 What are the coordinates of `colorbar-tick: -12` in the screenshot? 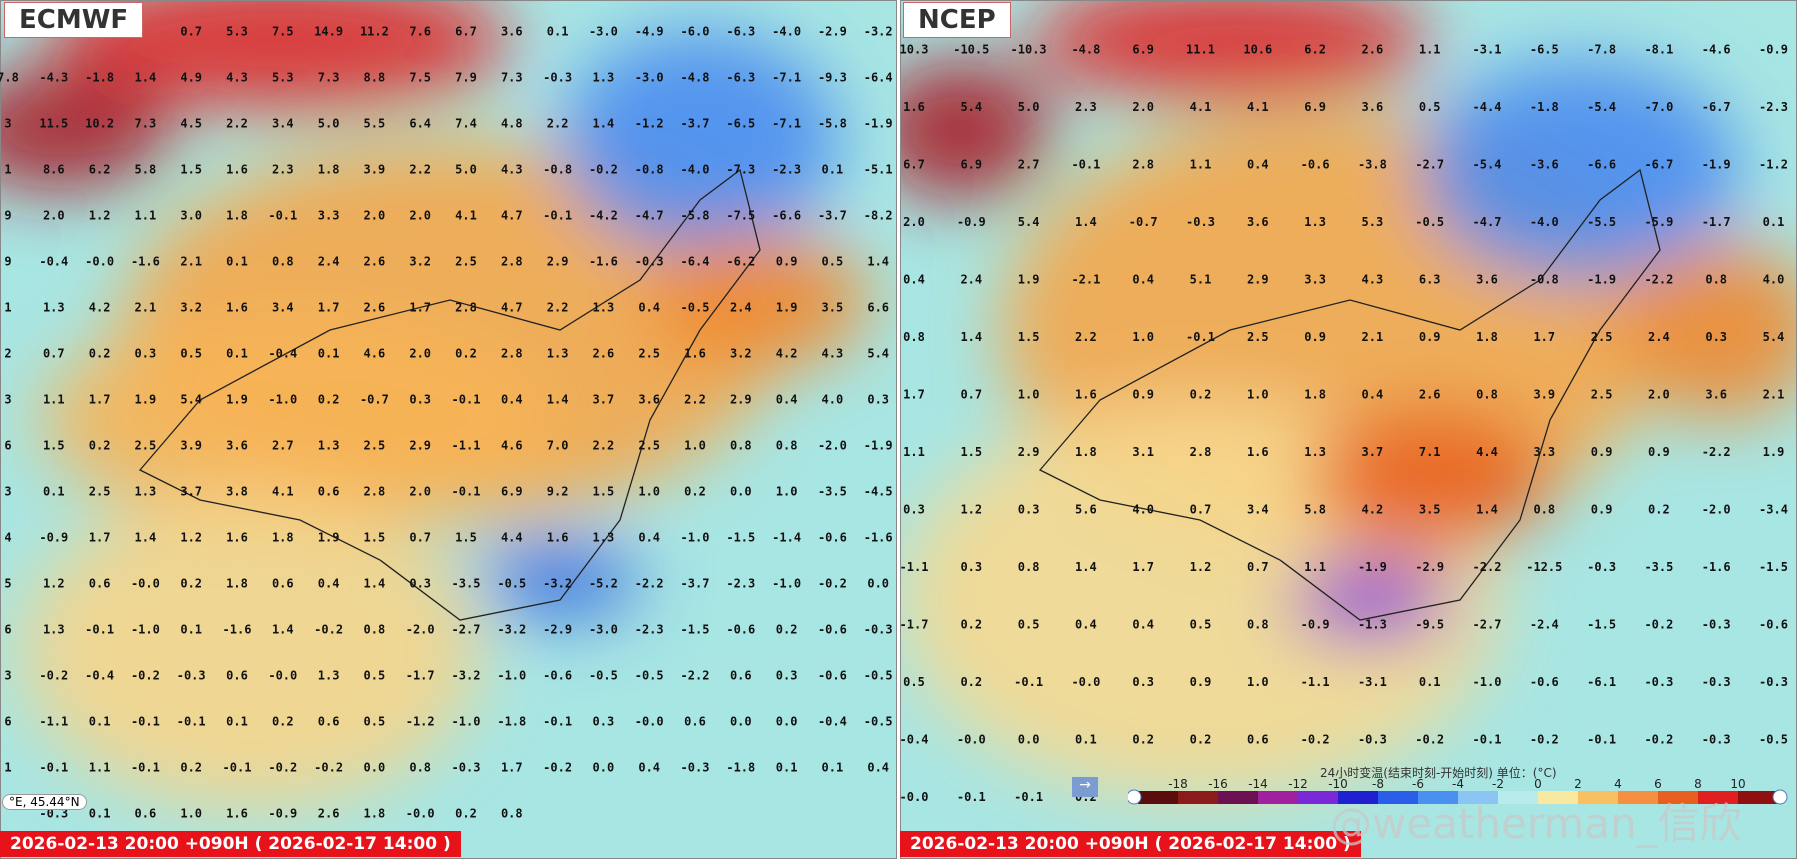 It's located at (1298, 784).